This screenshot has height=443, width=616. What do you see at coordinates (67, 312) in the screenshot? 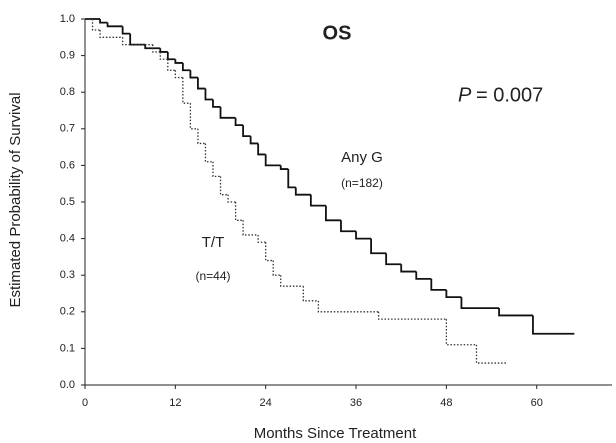
I see `y-tick-label: 0.2` at bounding box center [67, 312].